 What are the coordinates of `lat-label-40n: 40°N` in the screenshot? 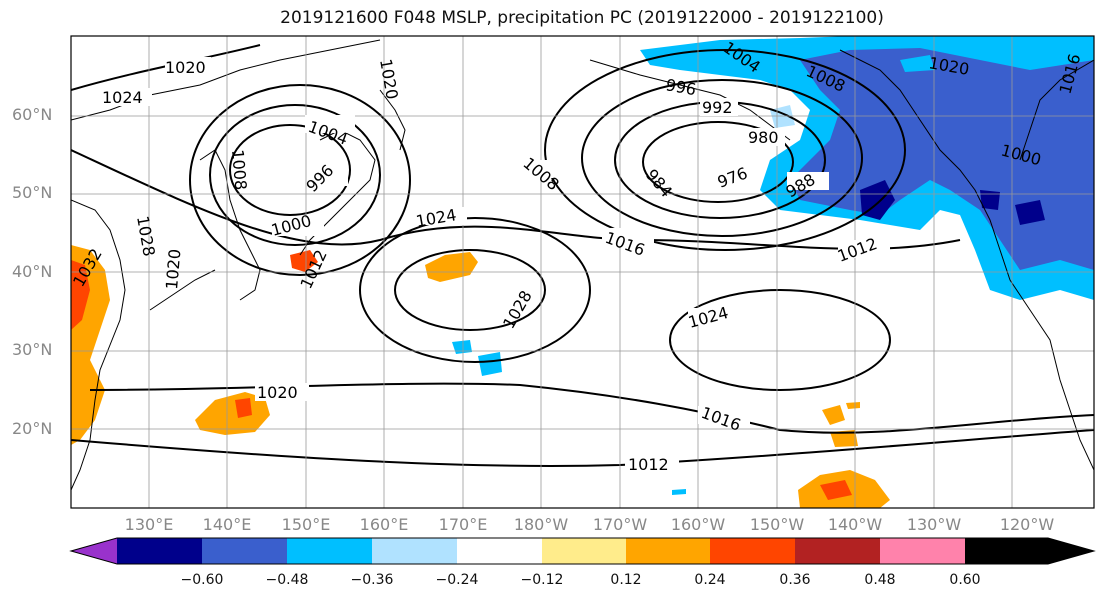 It's located at (32, 271).